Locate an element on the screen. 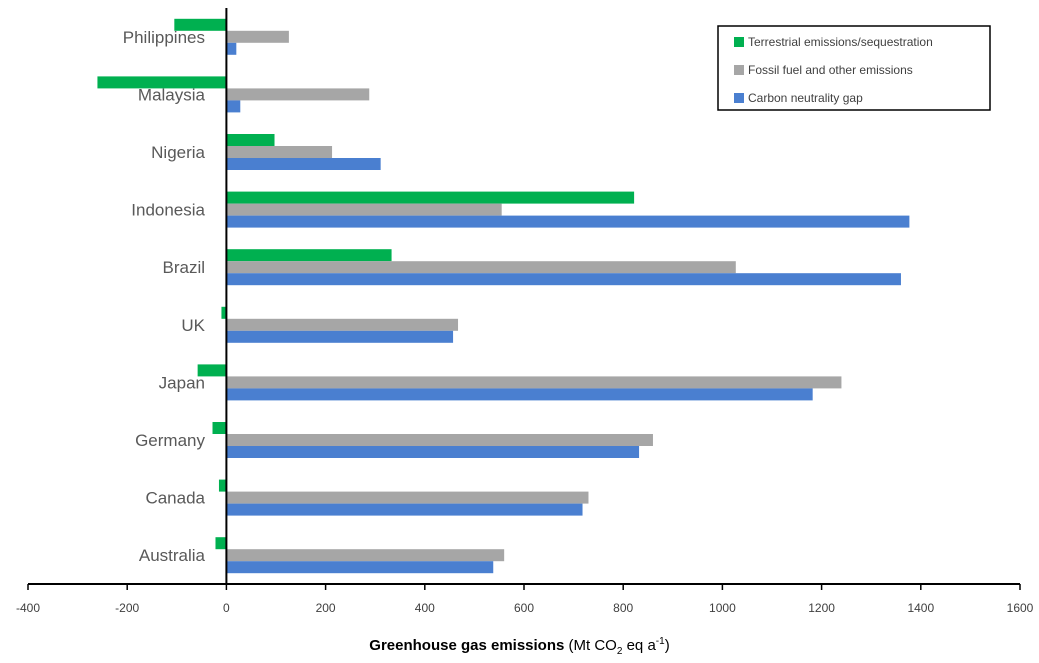 This screenshot has height=663, width=1039. x-tick-label-8: 1200 is located at coordinates (821, 608).